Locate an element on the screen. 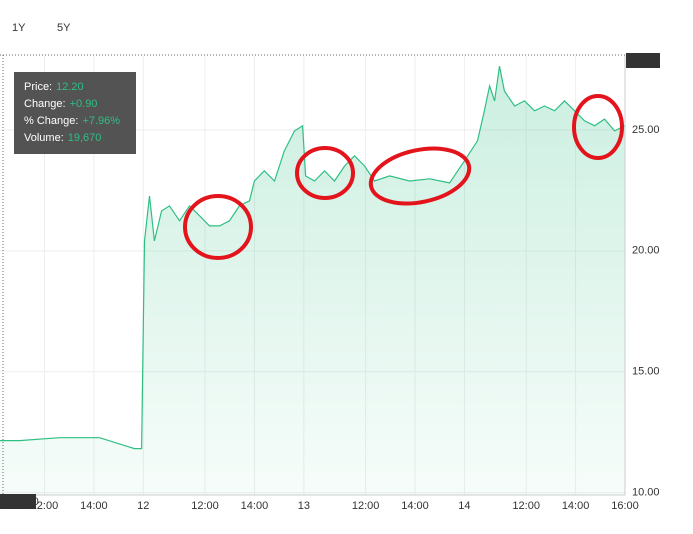 The width and height of the screenshot is (693, 534). tooltip-label: Change: is located at coordinates (45, 104).